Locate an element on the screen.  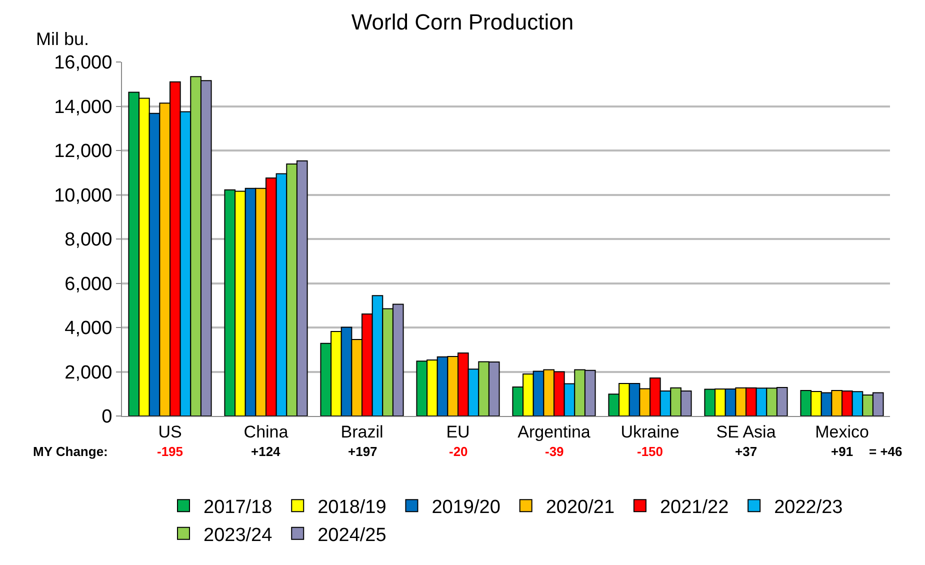
text: -150 is located at coordinates (650, 451).